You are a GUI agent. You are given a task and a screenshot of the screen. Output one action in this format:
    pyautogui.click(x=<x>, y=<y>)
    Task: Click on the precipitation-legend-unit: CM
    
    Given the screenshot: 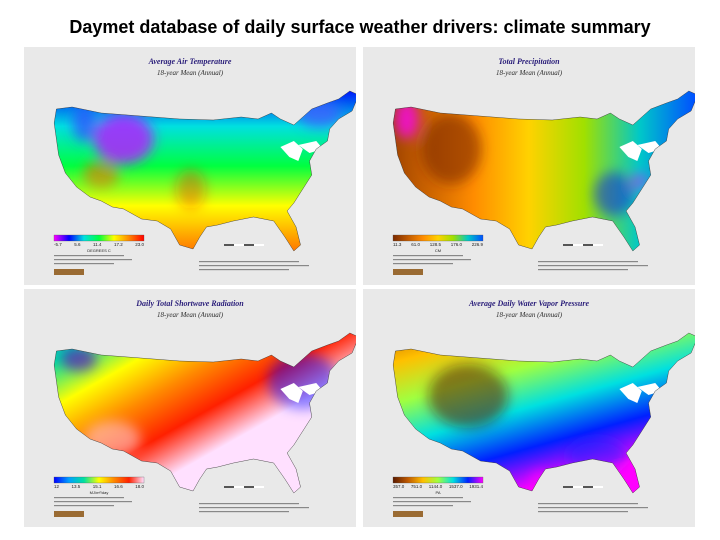 What is the action you would take?
    pyautogui.click(x=438, y=250)
    